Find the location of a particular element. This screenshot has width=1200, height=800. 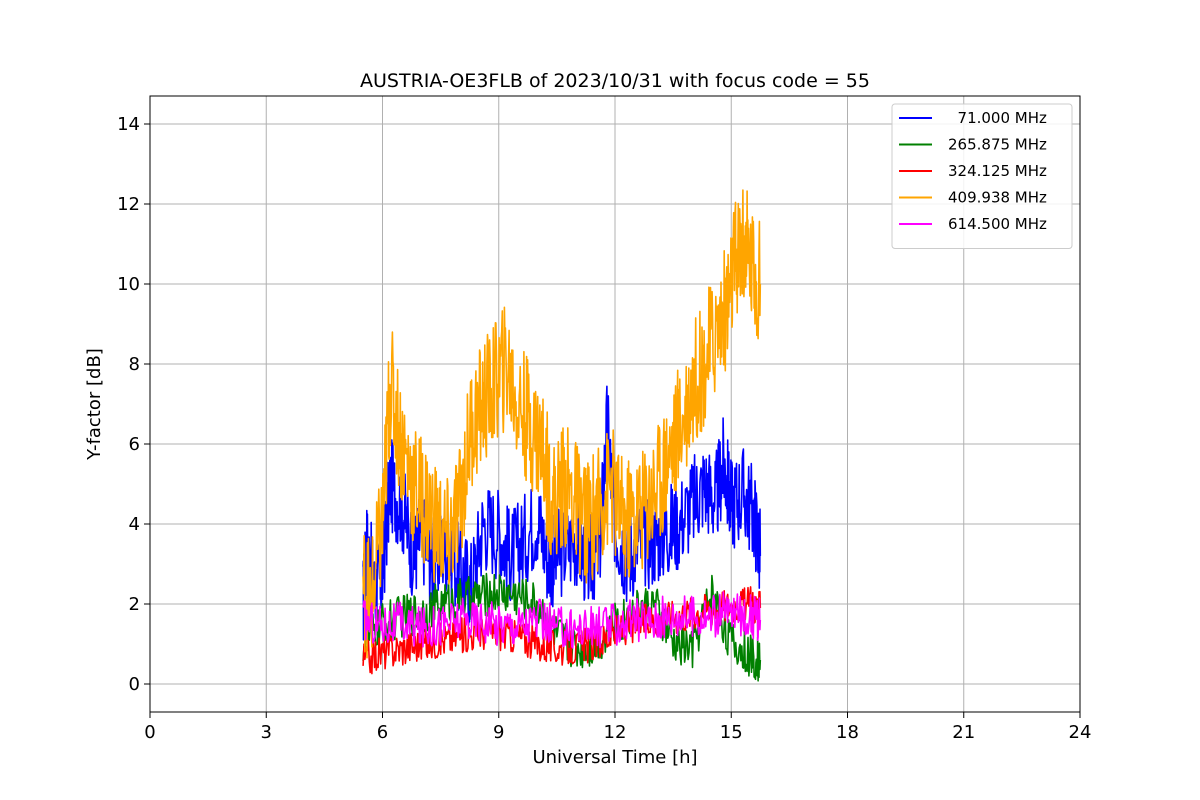

legend-entry-label: 614.500 MHz is located at coordinates (997, 224).